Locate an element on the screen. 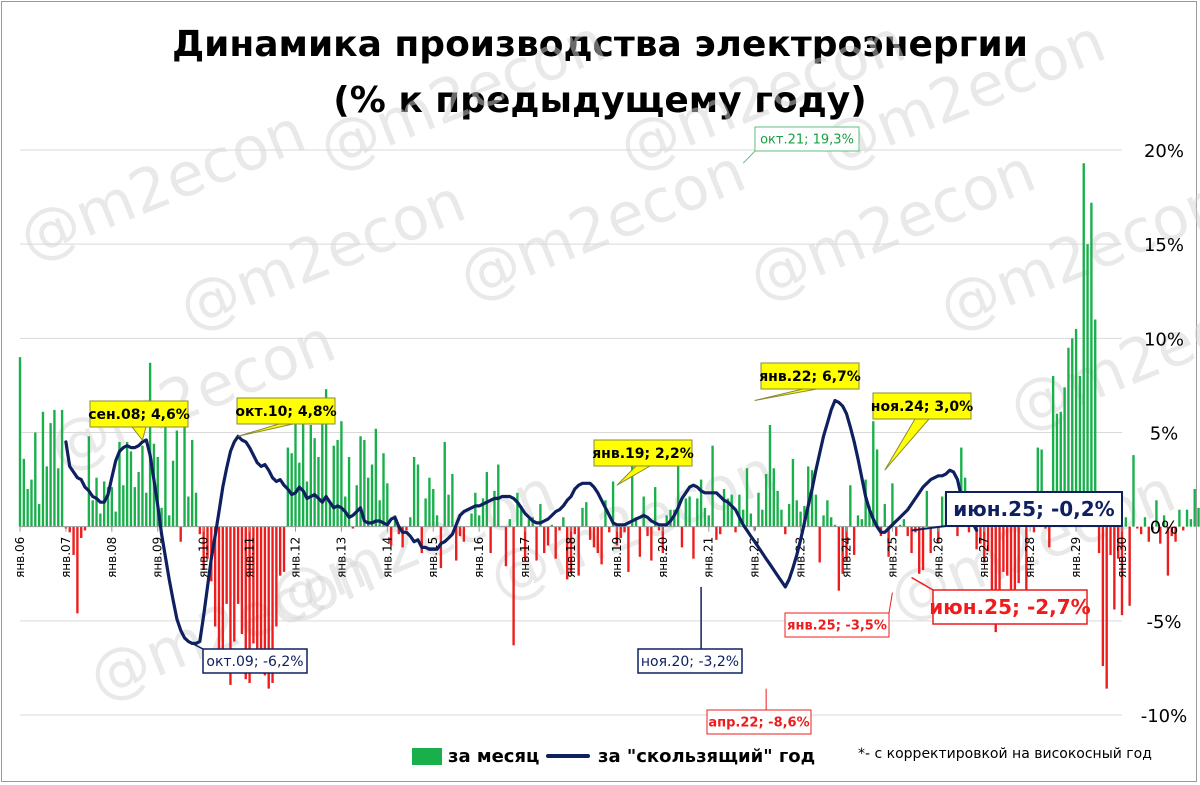 This screenshot has height=785, width=1200. legend-monthly-swatch is located at coordinates (427, 756).